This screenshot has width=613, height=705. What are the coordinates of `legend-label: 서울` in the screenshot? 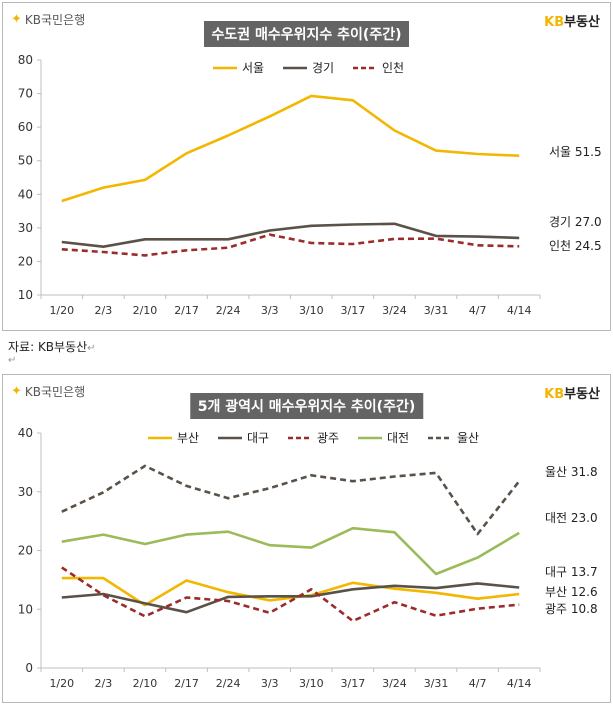 It's located at (253, 68).